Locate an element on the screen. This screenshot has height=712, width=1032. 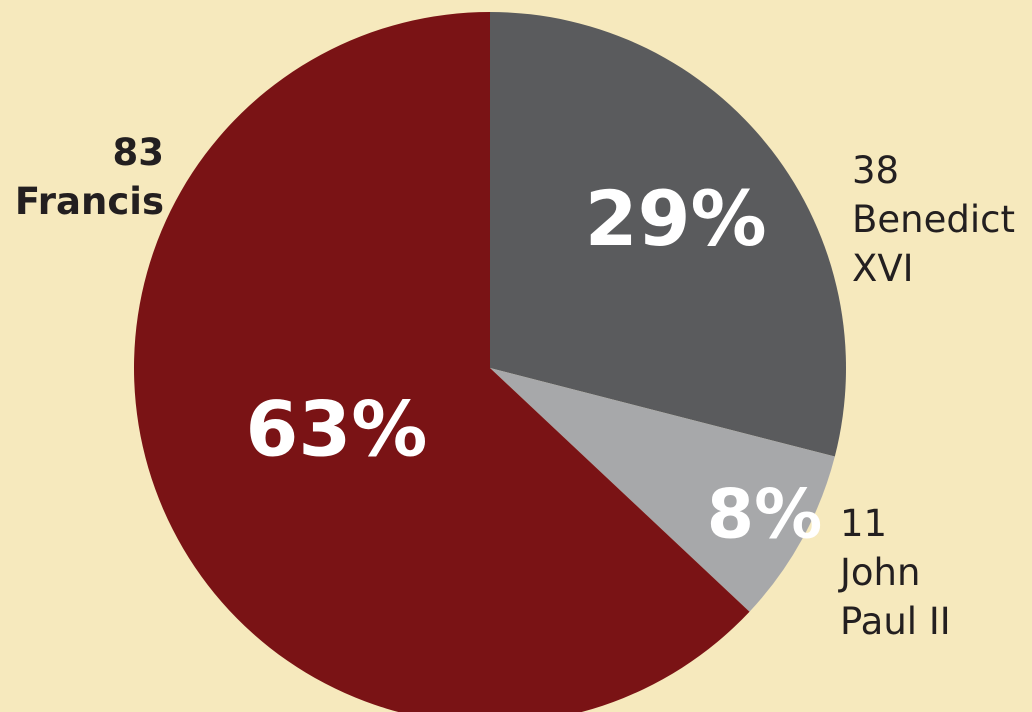
slice-label-francis: 83 Francis is located at coordinates (89, 177).